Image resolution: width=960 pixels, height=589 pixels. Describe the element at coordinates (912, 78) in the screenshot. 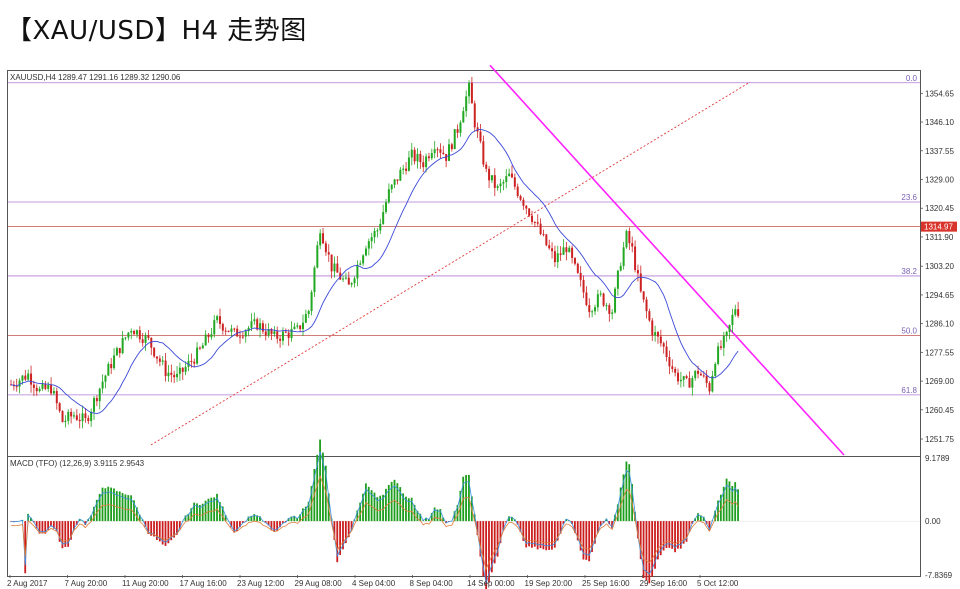

I see `fib-label-0: 0.0` at that location.